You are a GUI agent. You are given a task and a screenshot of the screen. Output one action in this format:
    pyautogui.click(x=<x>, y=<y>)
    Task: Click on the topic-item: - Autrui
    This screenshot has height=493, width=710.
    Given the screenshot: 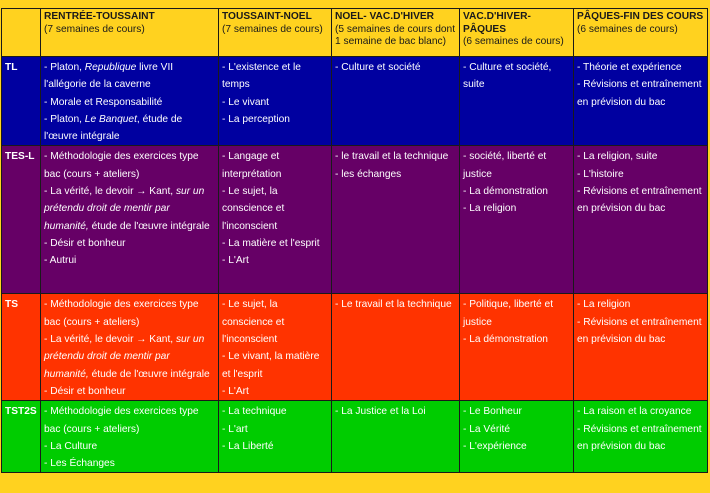 What is the action you would take?
    pyautogui.click(x=60, y=261)
    